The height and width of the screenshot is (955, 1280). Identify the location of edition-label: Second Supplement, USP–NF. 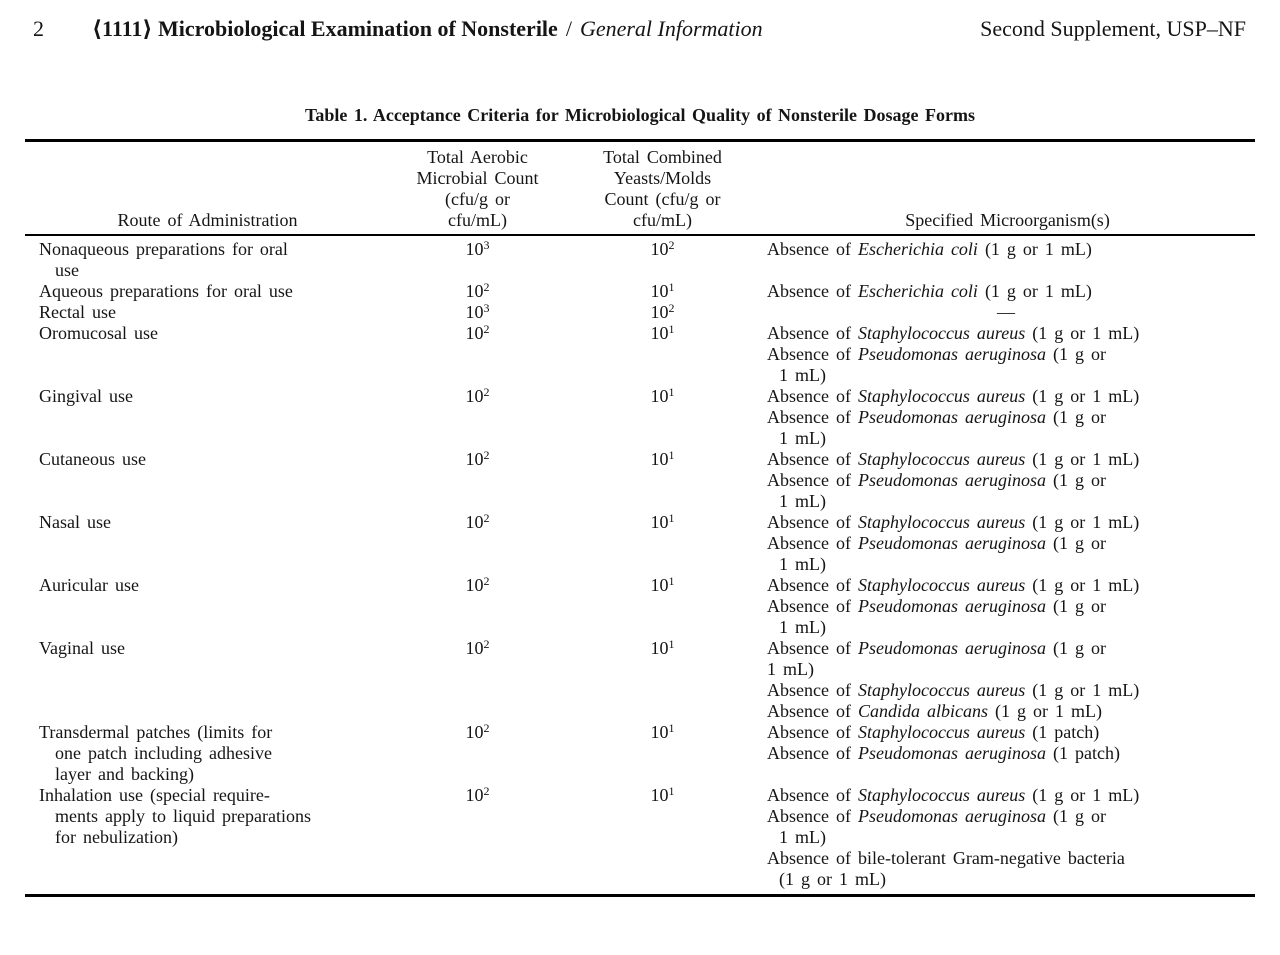
(1113, 28).